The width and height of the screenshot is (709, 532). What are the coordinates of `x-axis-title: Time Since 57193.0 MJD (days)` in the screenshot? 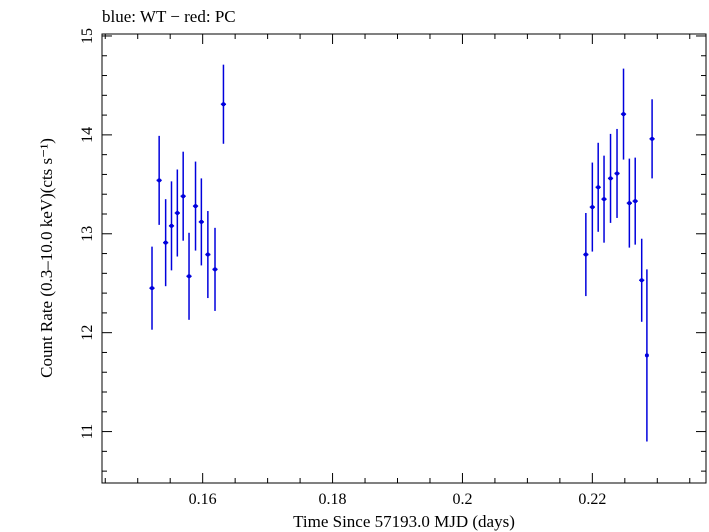 It's located at (404, 521).